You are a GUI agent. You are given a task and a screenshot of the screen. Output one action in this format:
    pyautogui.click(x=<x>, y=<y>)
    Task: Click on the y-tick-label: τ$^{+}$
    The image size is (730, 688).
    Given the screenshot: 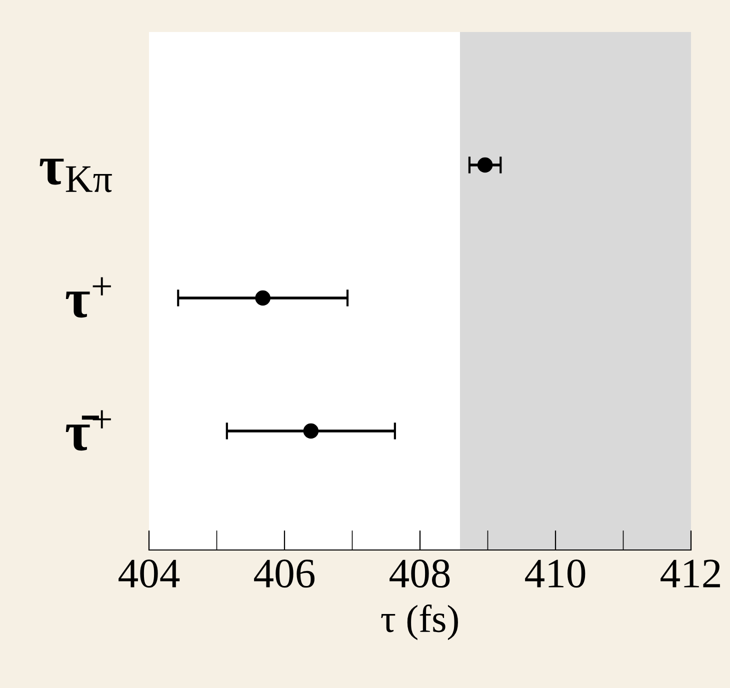 What is the action you would take?
    pyautogui.click(x=88, y=297)
    